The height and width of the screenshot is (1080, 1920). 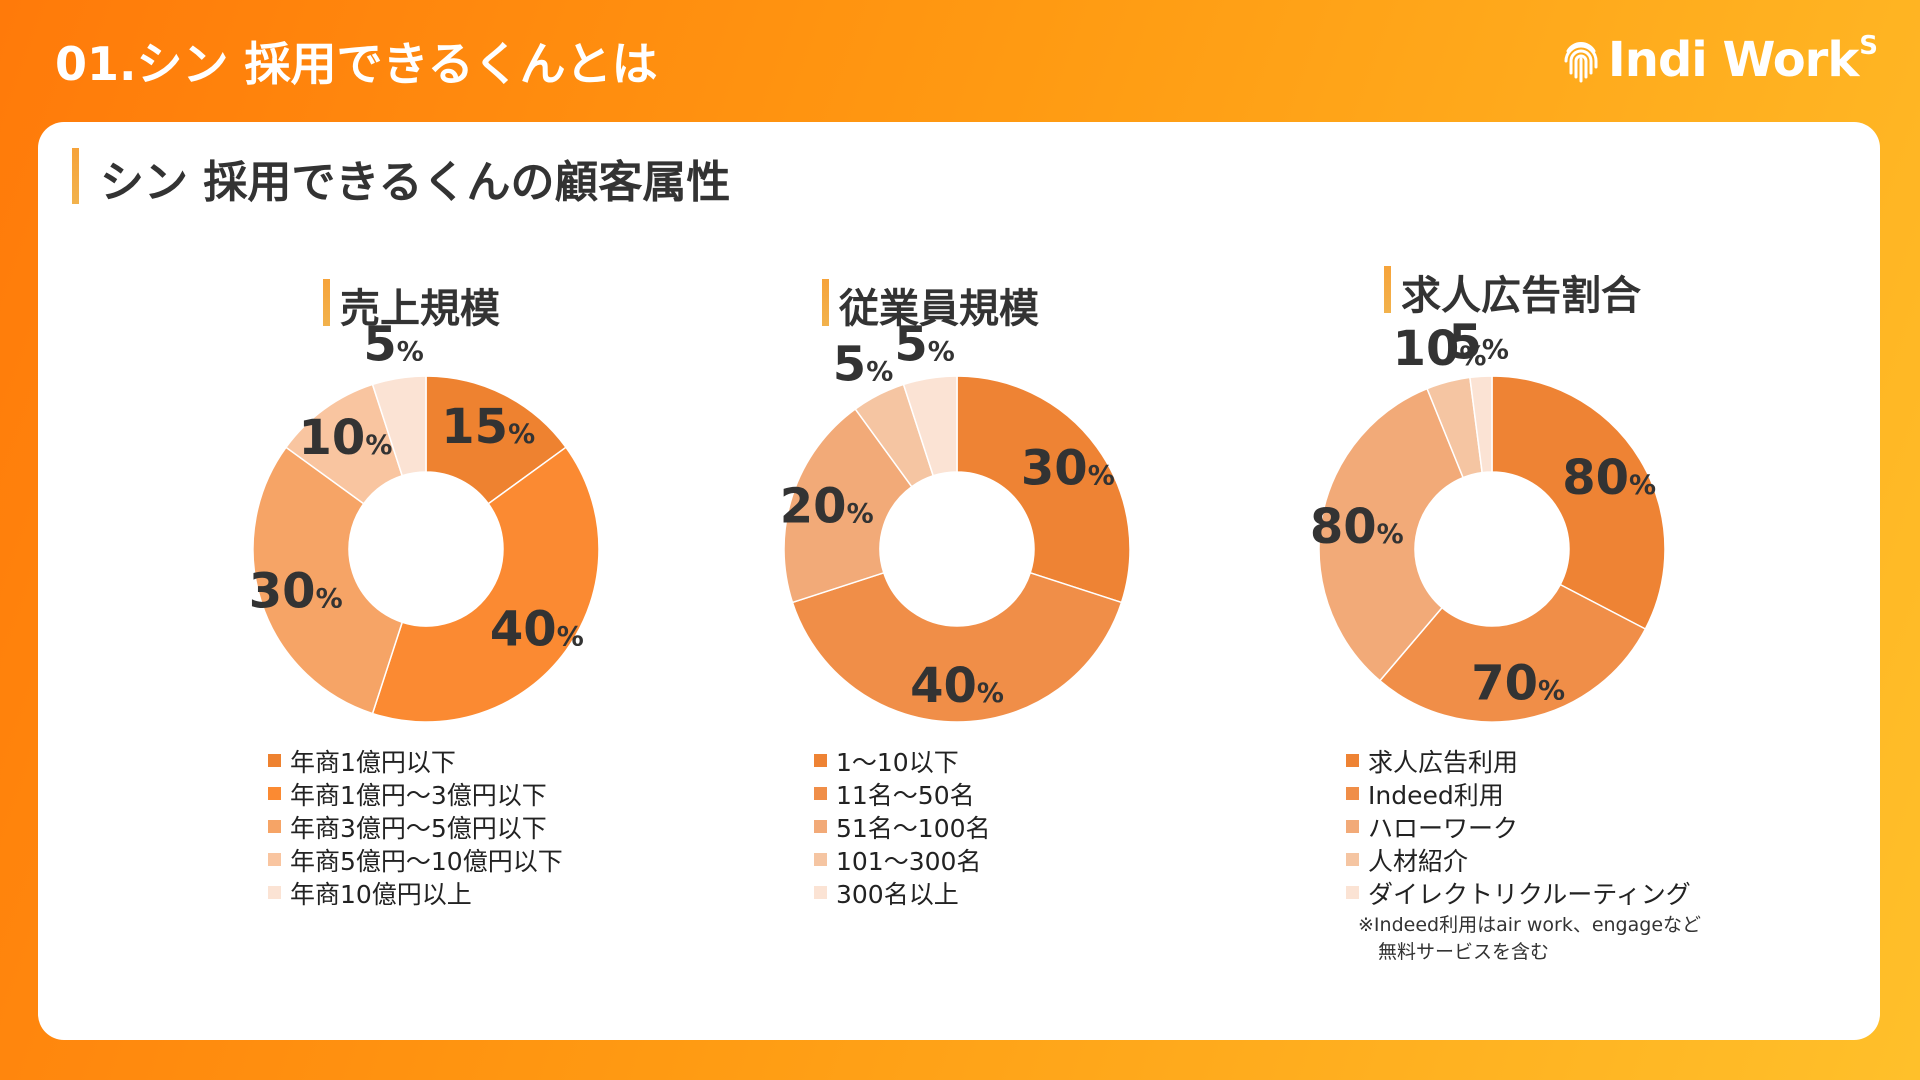 What do you see at coordinates (426, 861) in the screenshot?
I see `legend-label: 年商5億円〜10億円以下` at bounding box center [426, 861].